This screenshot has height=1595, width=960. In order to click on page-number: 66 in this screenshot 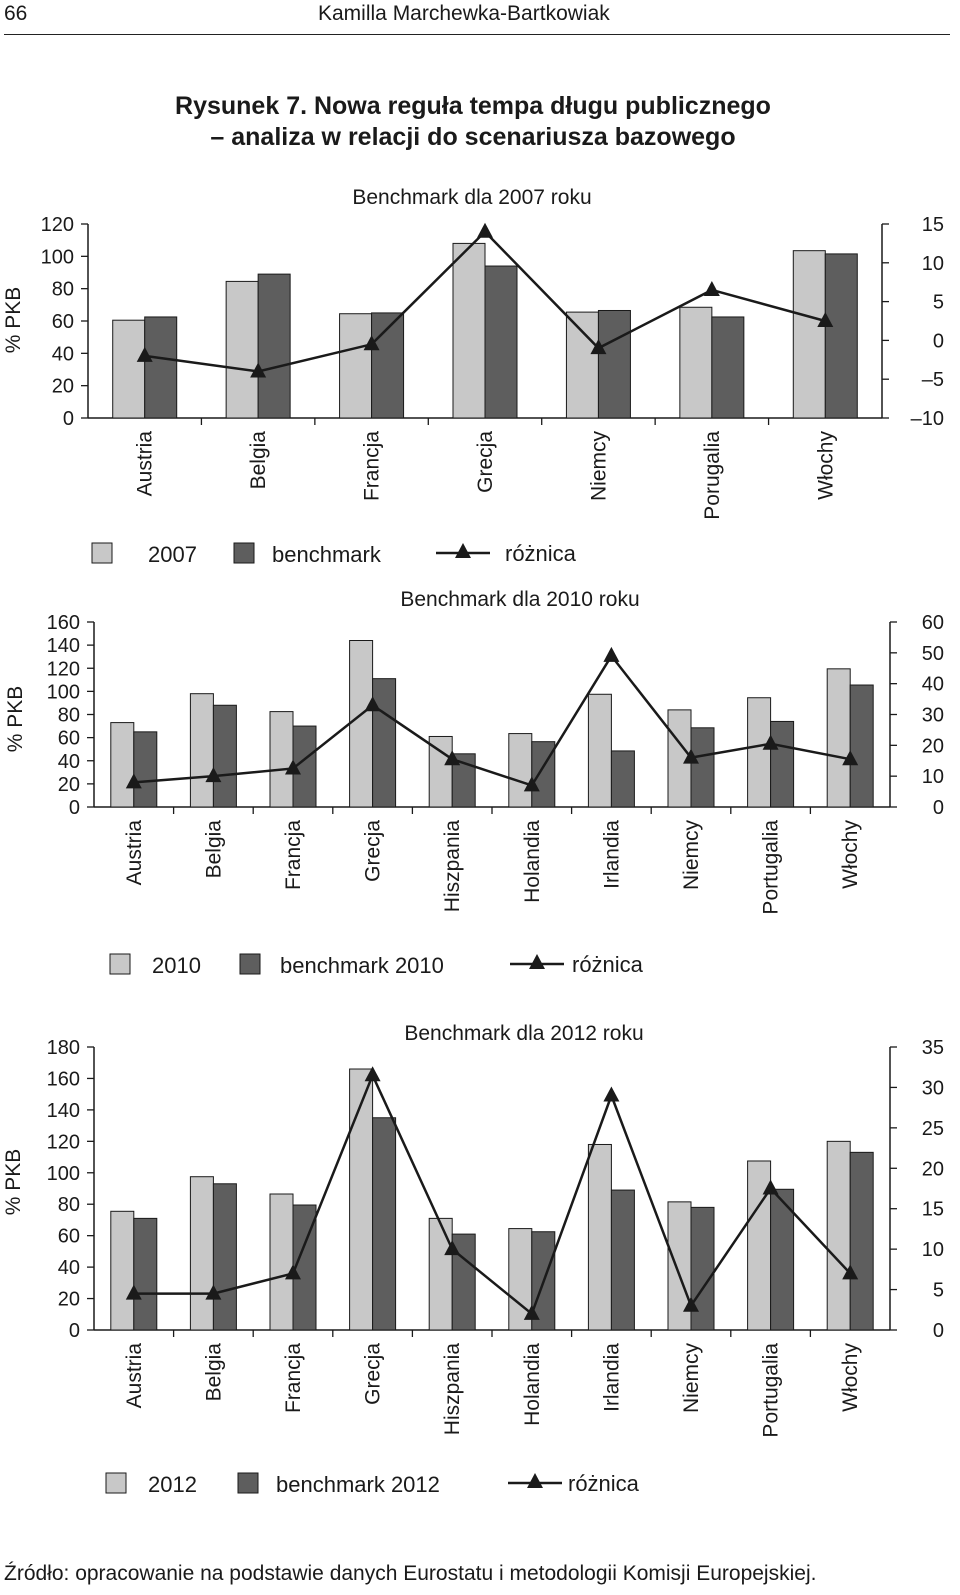, I will do `click(16, 13)`.